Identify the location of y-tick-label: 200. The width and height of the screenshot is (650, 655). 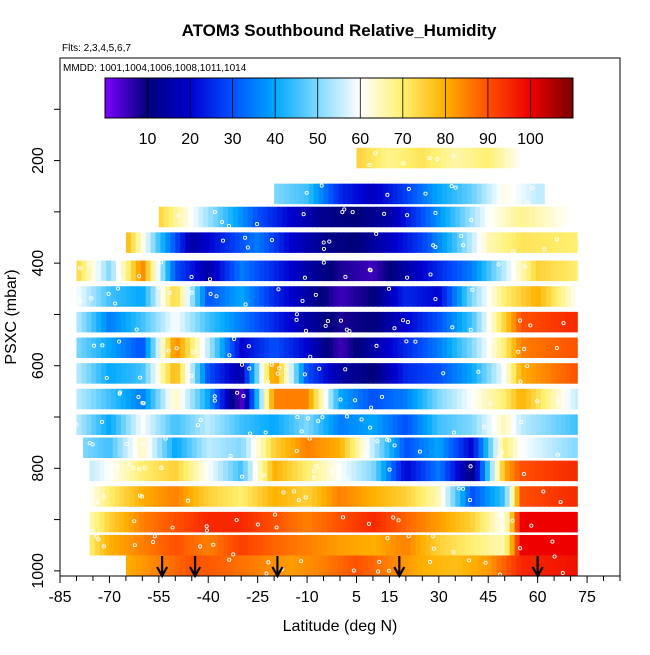
(38, 160).